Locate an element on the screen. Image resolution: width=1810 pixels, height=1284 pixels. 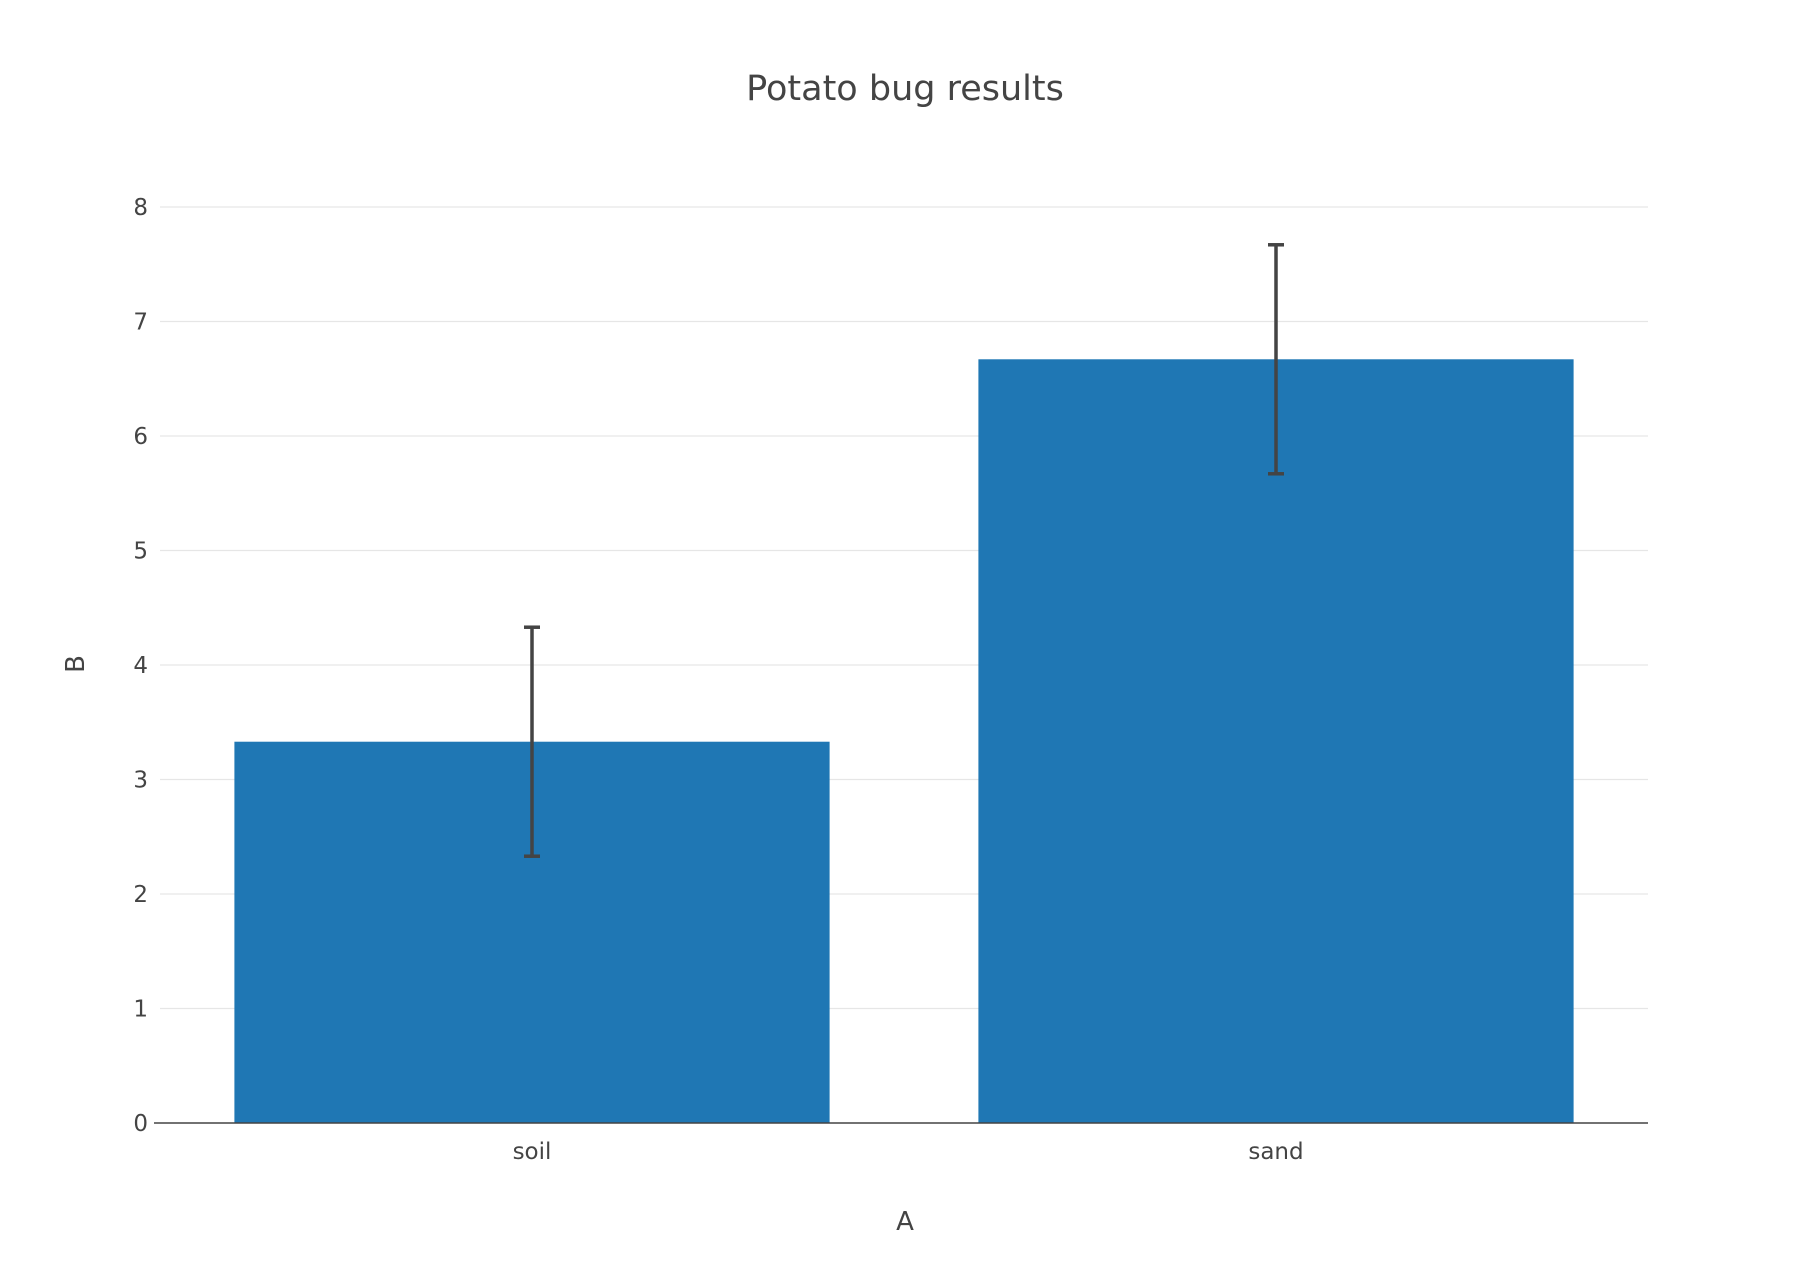
y-tick-label: 2 is located at coordinates (140, 895).